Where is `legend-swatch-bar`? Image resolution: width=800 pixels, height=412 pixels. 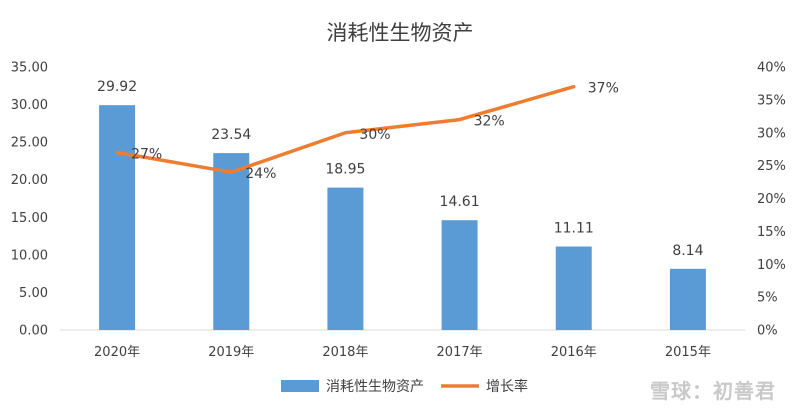
legend-swatch-bar is located at coordinates (300, 386).